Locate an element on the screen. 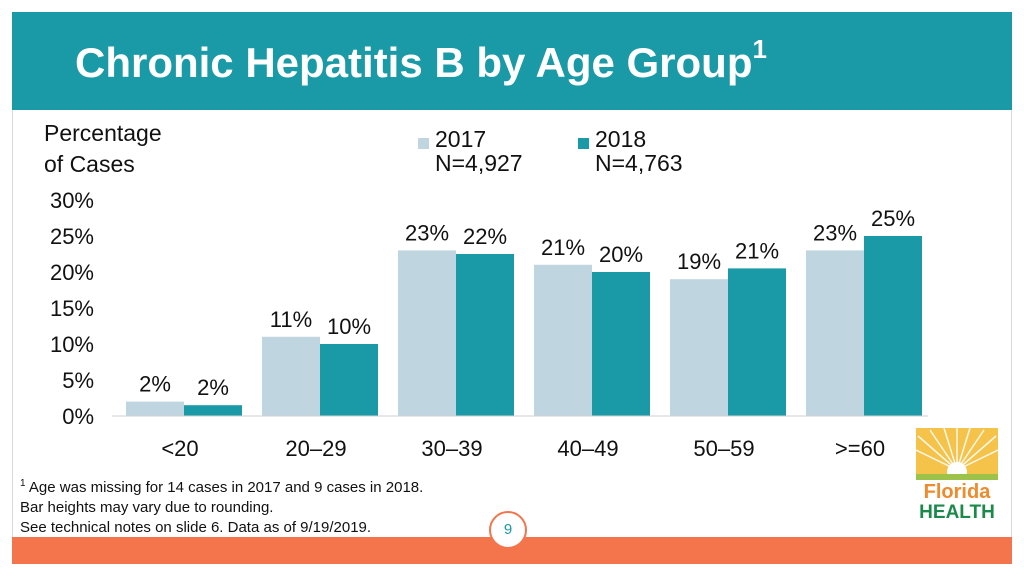 The width and height of the screenshot is (1024, 576). y-tick-label: 20% is located at coordinates (72, 272).